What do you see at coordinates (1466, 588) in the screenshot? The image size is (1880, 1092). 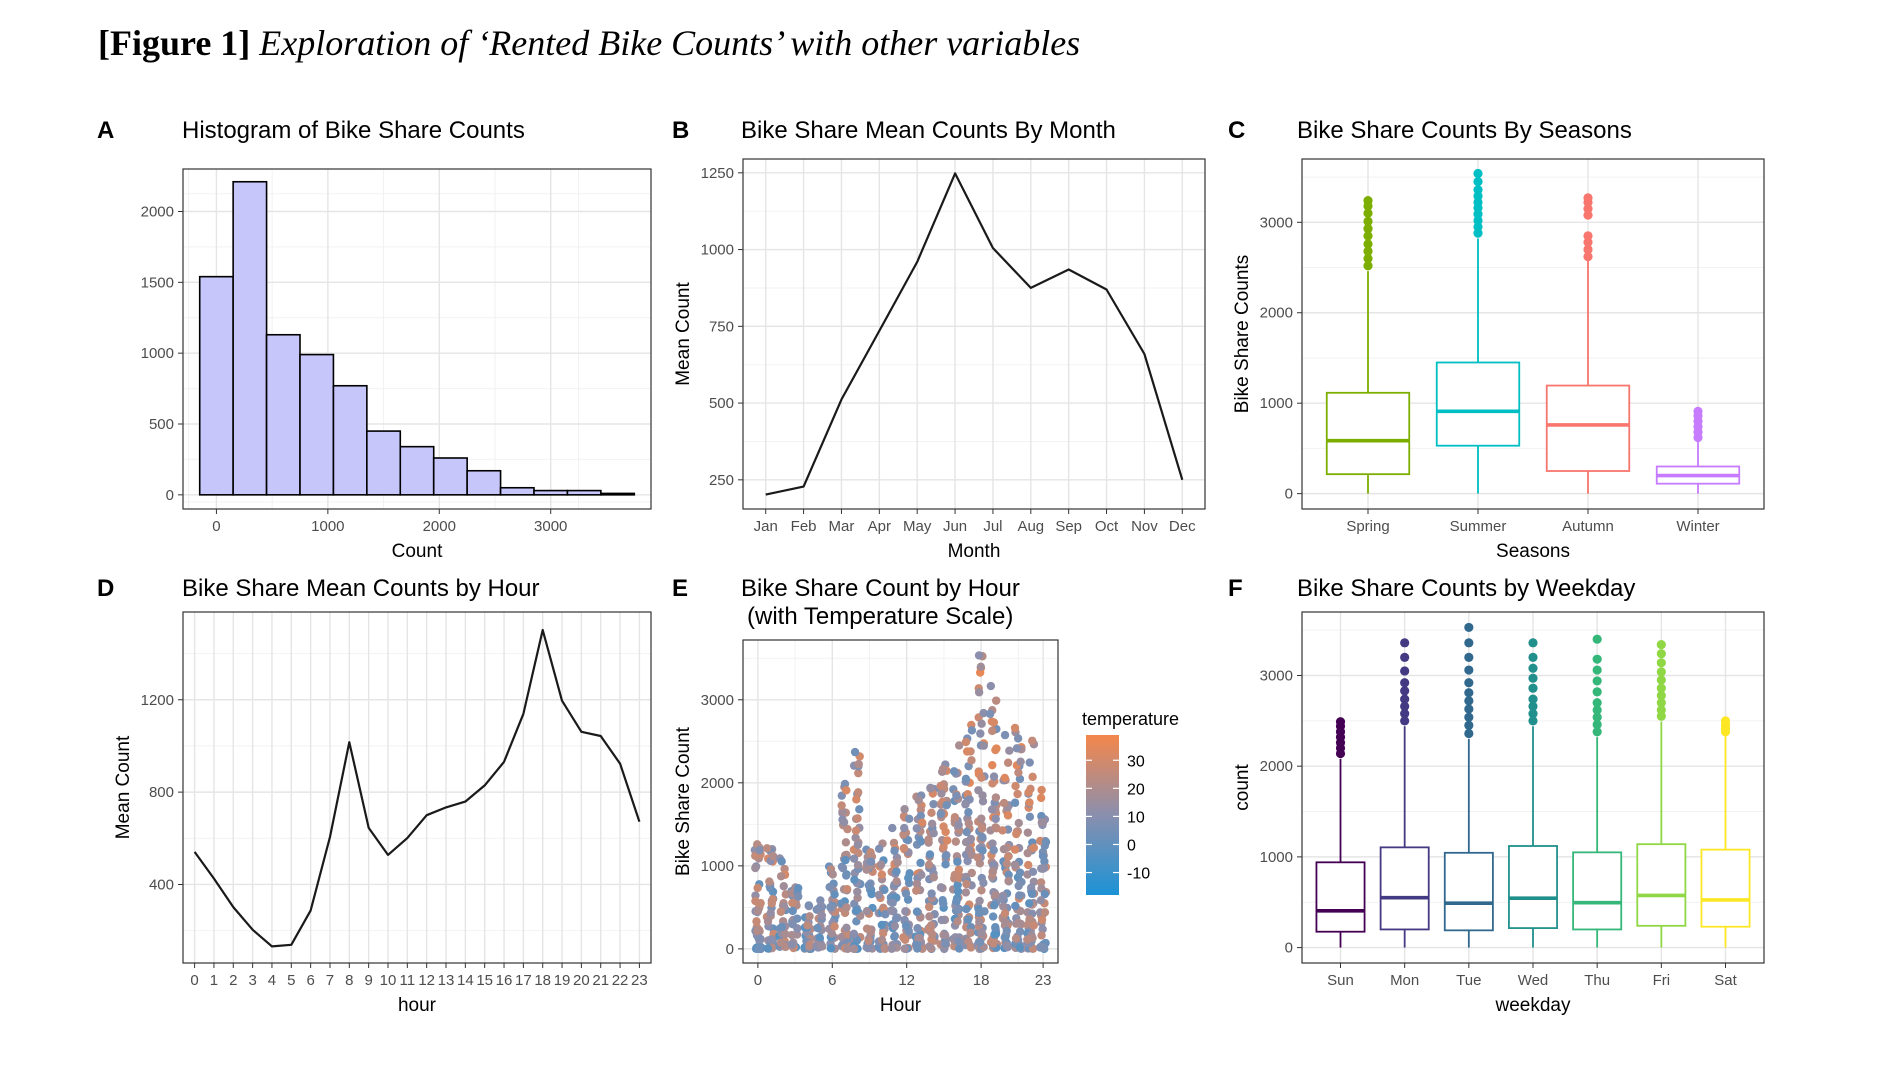 I see `panel-title: Bike Share Counts by Weekday` at bounding box center [1466, 588].